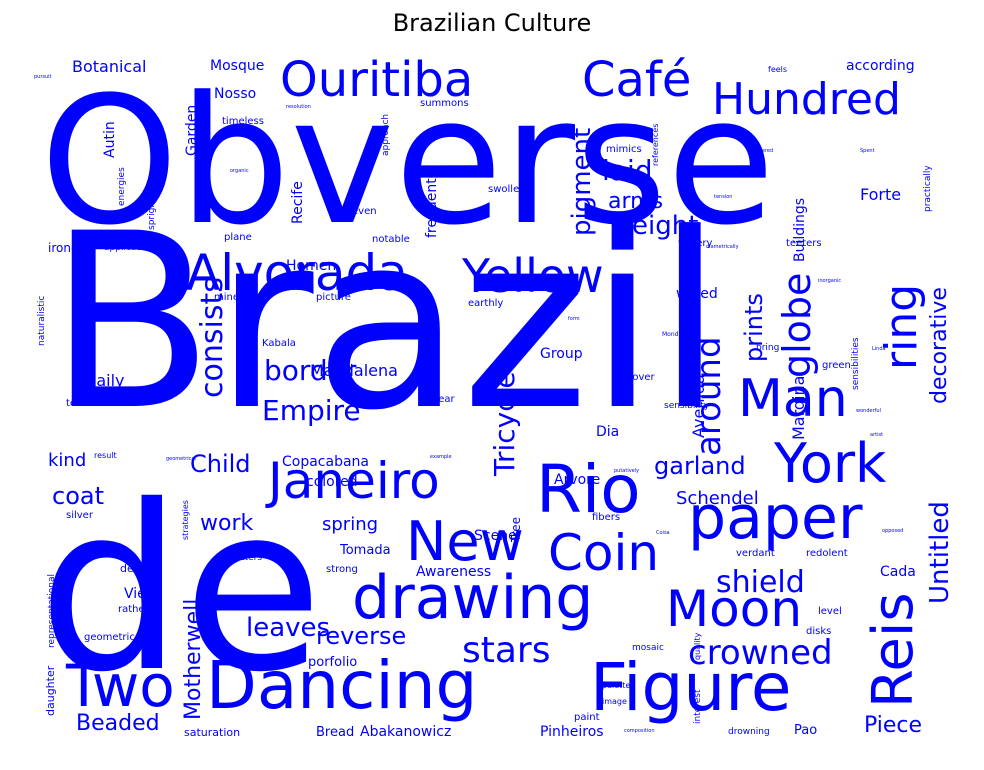  I want to click on word-fibers: fibers, so click(606, 517).